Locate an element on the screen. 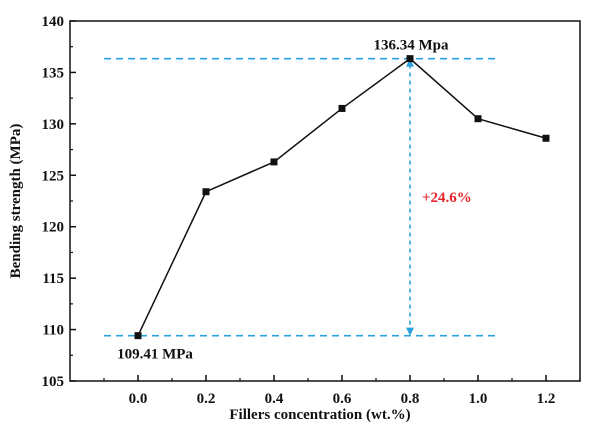  y-axis-title: Bending strength (MPa) is located at coordinates (16, 201).